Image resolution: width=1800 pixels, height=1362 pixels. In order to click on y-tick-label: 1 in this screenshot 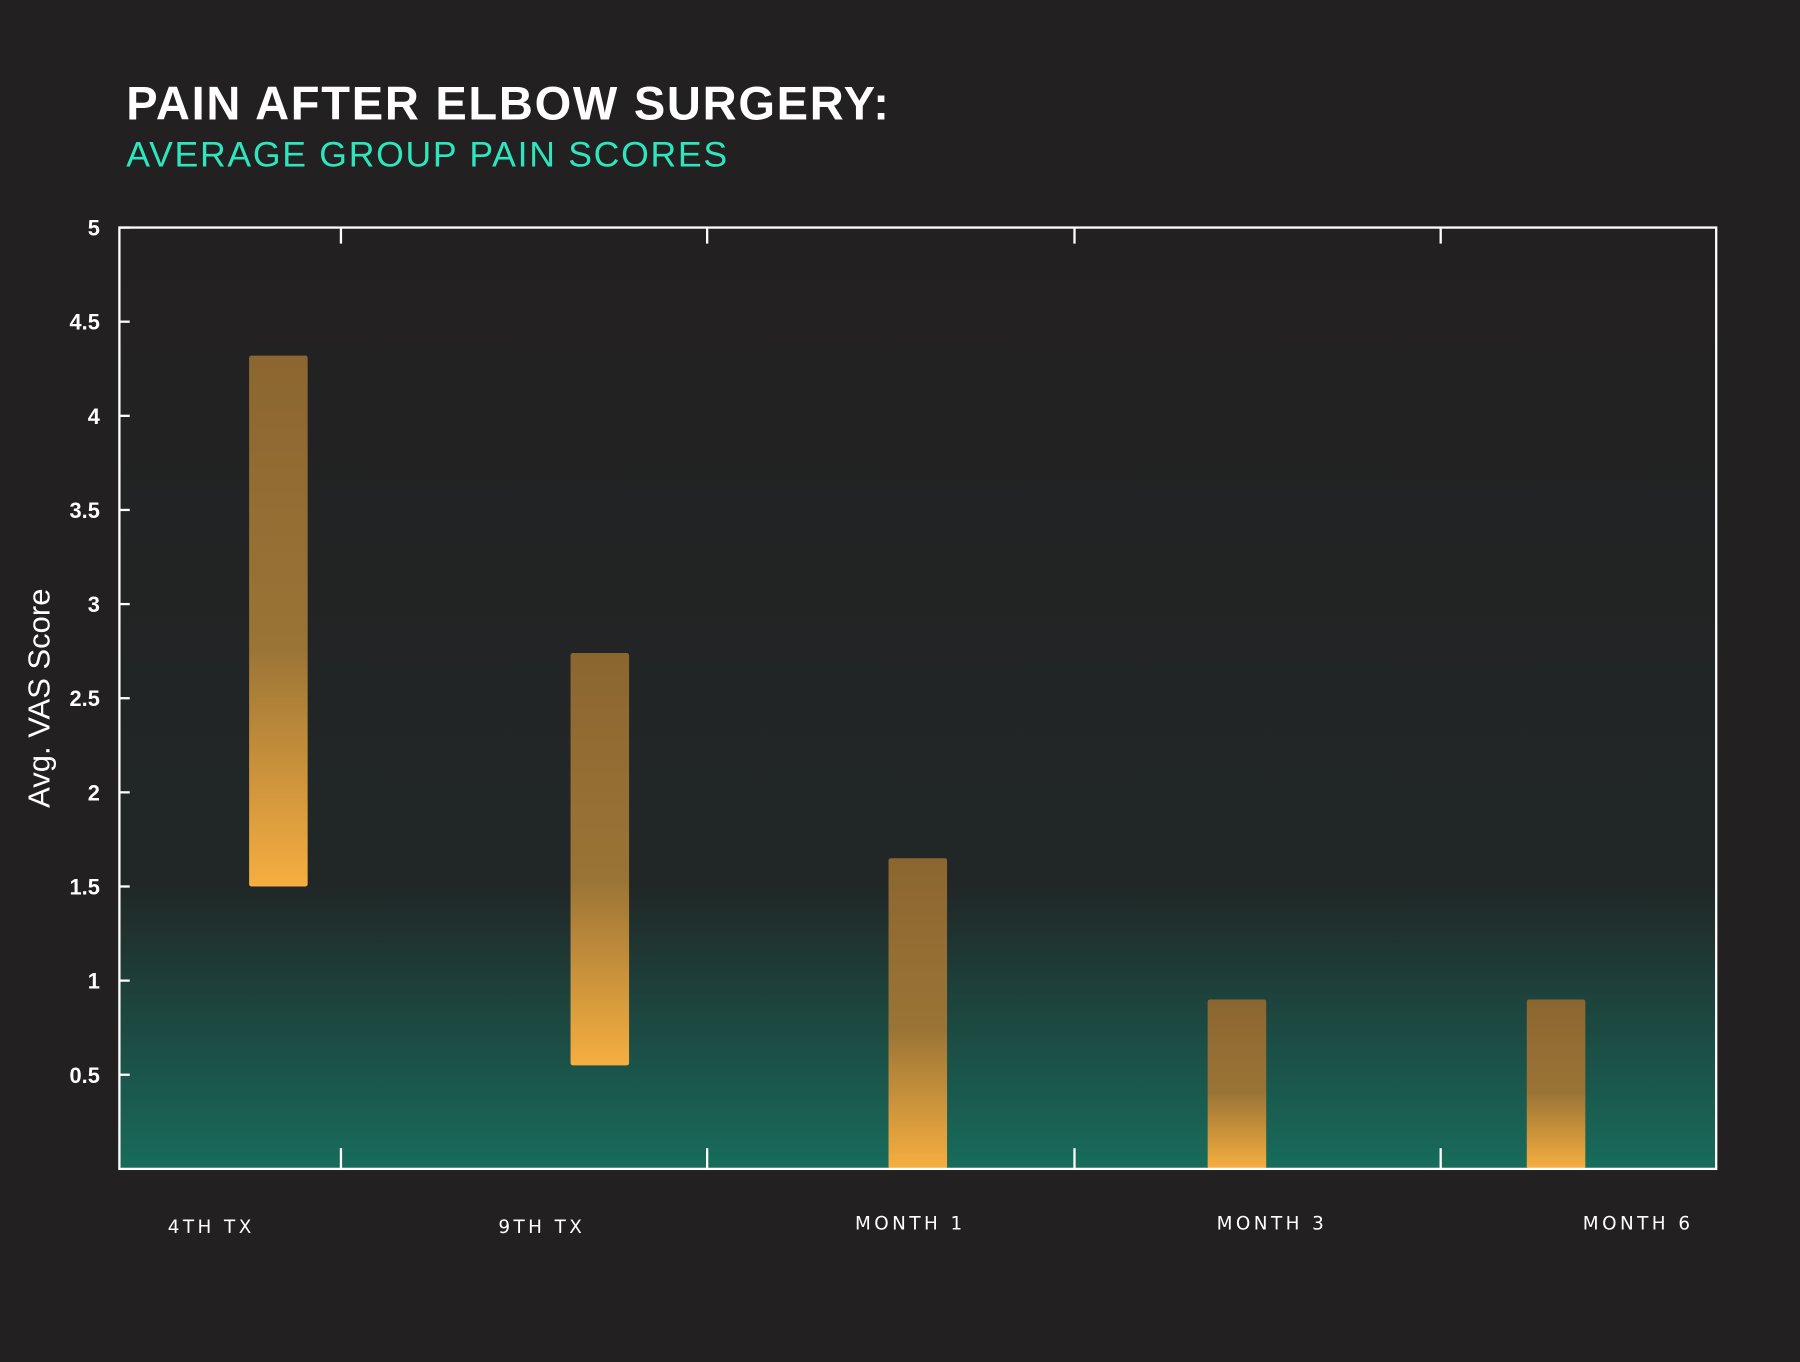, I will do `click(94, 981)`.